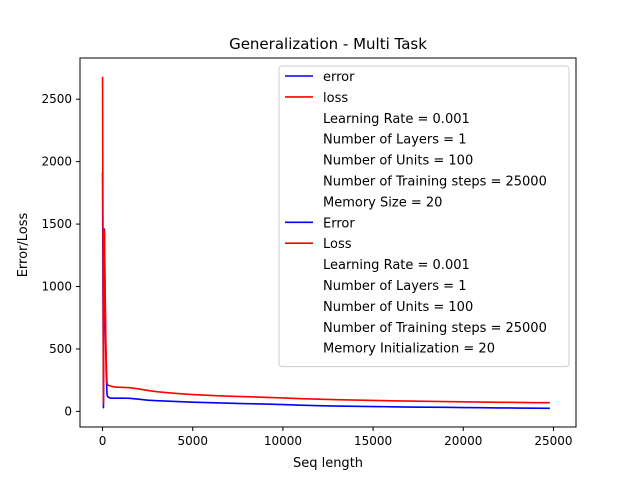  Describe the element at coordinates (56, 99) in the screenshot. I see `y-tick-label: 2500` at that location.